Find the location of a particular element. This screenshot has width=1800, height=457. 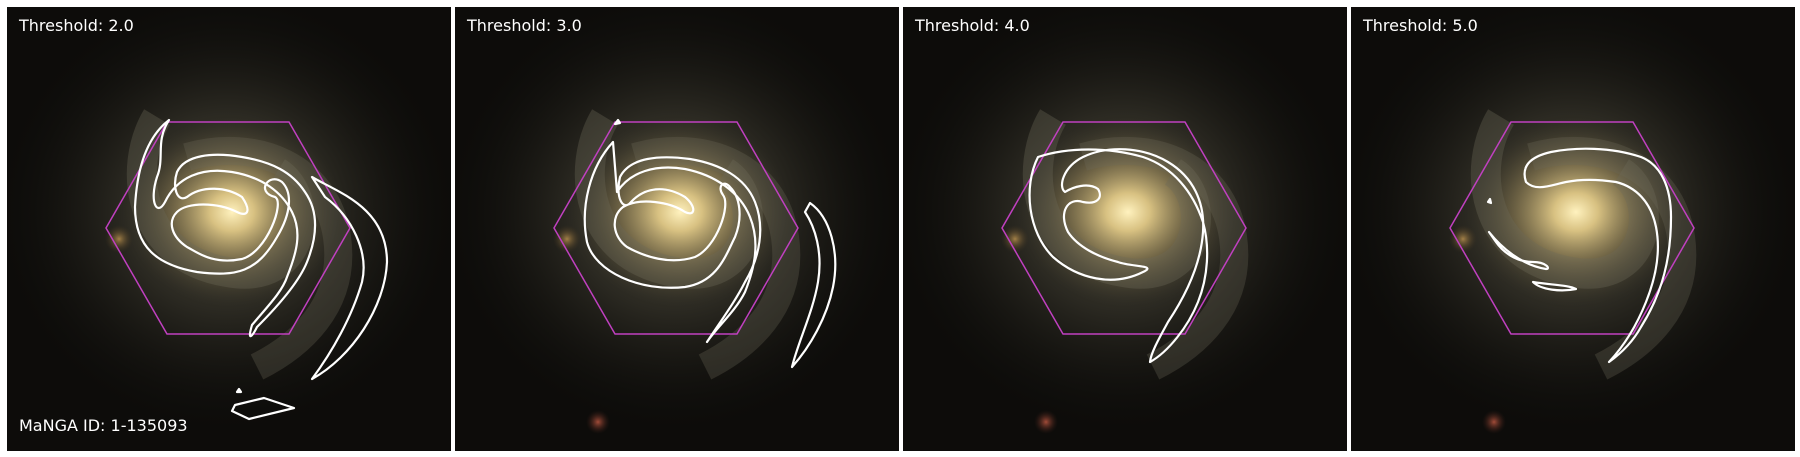

threshold-label: Threshold: 3.0 is located at coordinates (524, 25).